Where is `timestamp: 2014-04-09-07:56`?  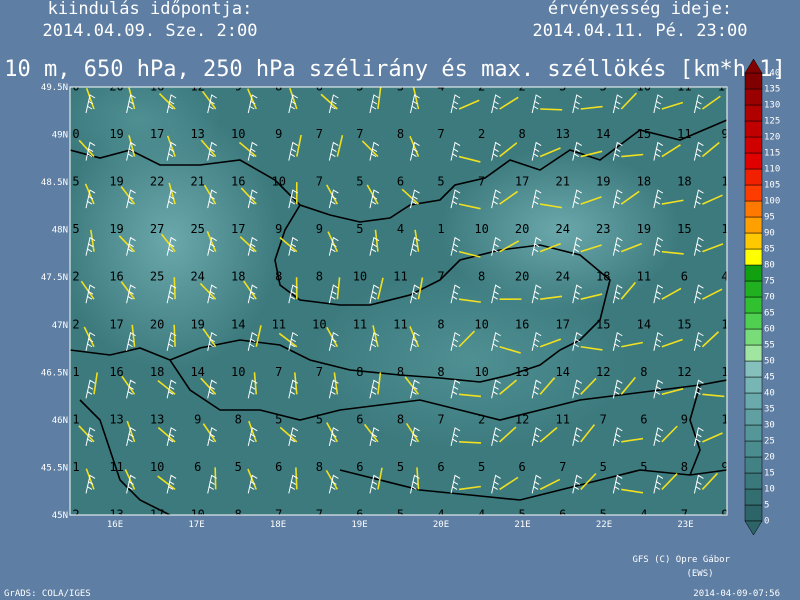
timestamp: 2014-04-09-07:56 is located at coordinates (736, 594).